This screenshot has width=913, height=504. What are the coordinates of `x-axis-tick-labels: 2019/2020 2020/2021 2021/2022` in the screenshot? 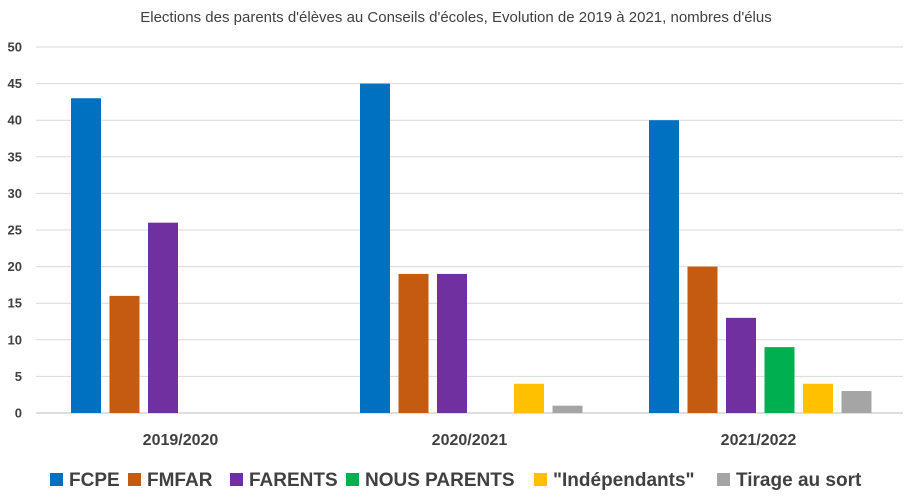 It's located at (470, 440).